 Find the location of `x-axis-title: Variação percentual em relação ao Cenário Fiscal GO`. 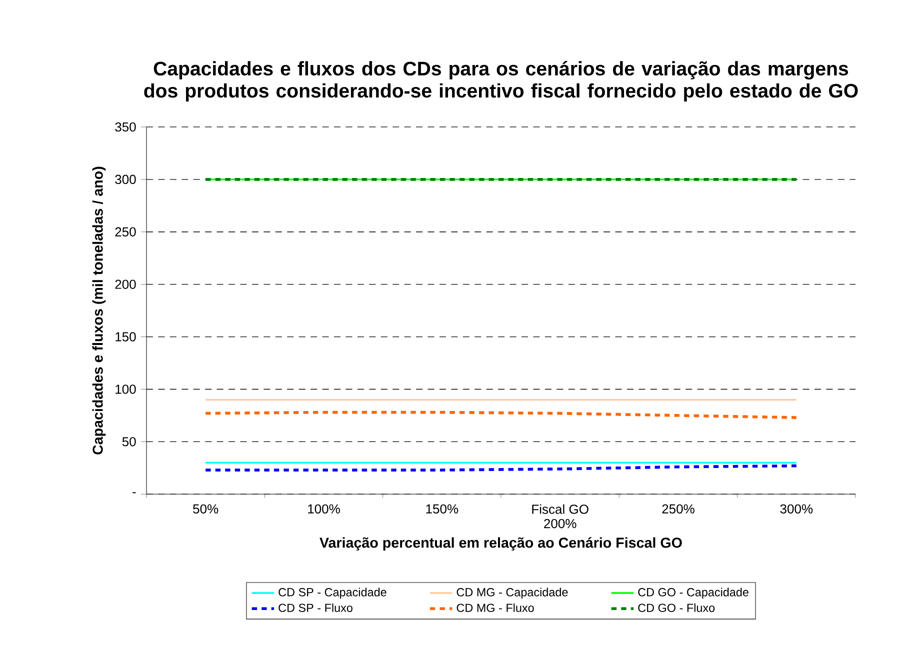

x-axis-title: Variação percentual em relação ao Cenário Fiscal GO is located at coordinates (501, 543).